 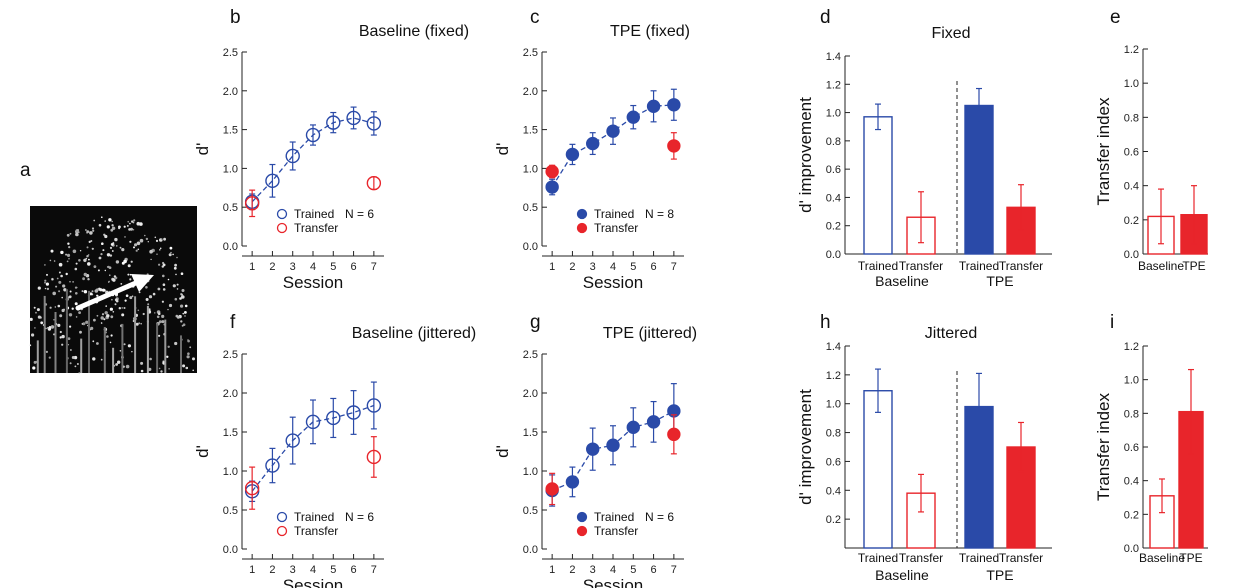 I want to click on group-label: Baseline, so click(x=902, y=575).